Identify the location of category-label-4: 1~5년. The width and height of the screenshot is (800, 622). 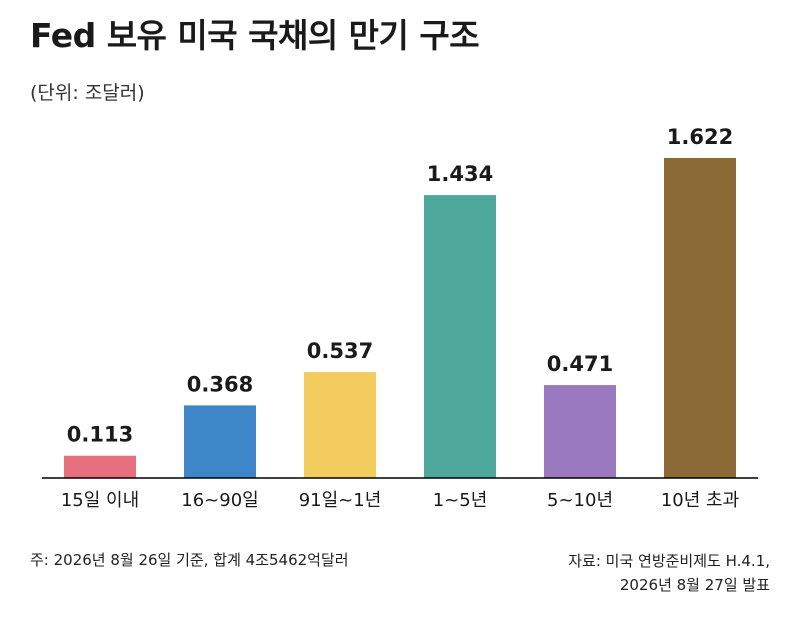
(460, 500).